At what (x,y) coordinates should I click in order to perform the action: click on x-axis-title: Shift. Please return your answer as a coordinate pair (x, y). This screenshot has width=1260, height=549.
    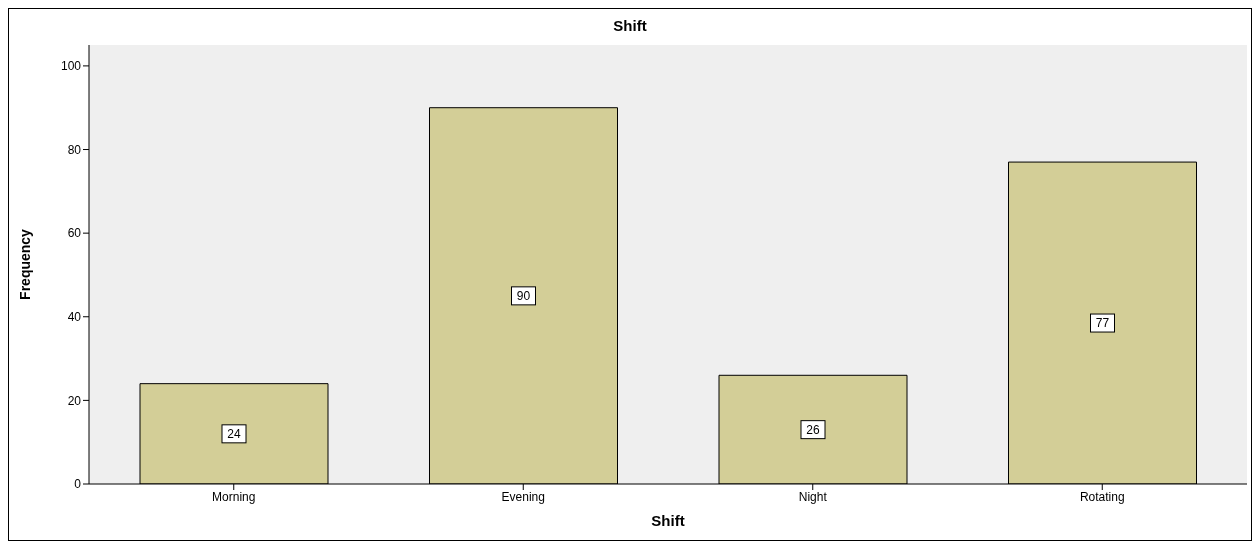
    Looking at the image, I should click on (668, 520).